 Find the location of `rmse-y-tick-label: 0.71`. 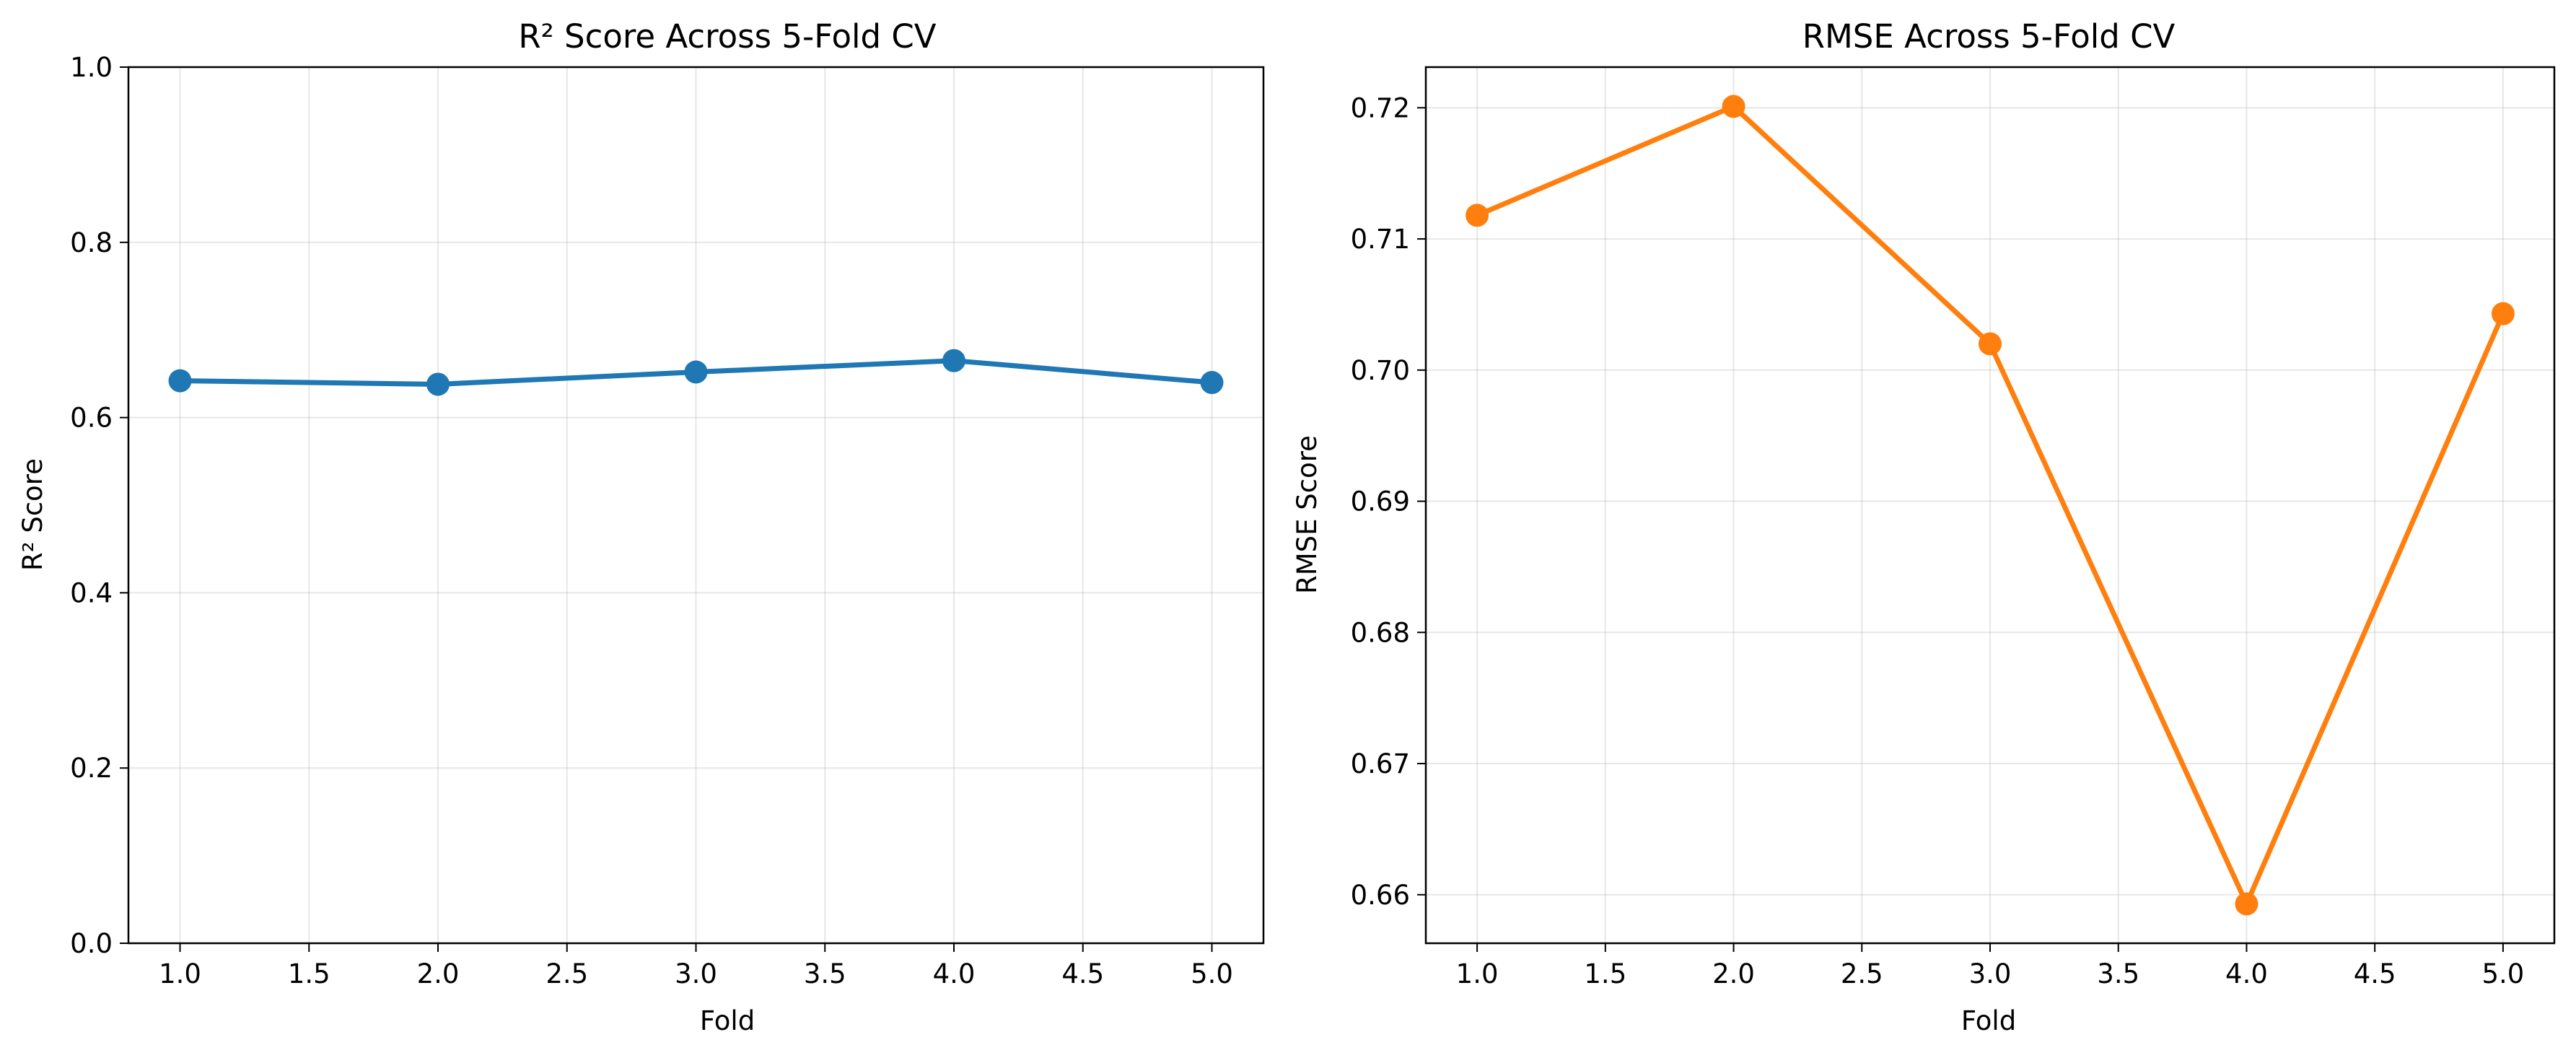

rmse-y-tick-label: 0.71 is located at coordinates (1380, 239).